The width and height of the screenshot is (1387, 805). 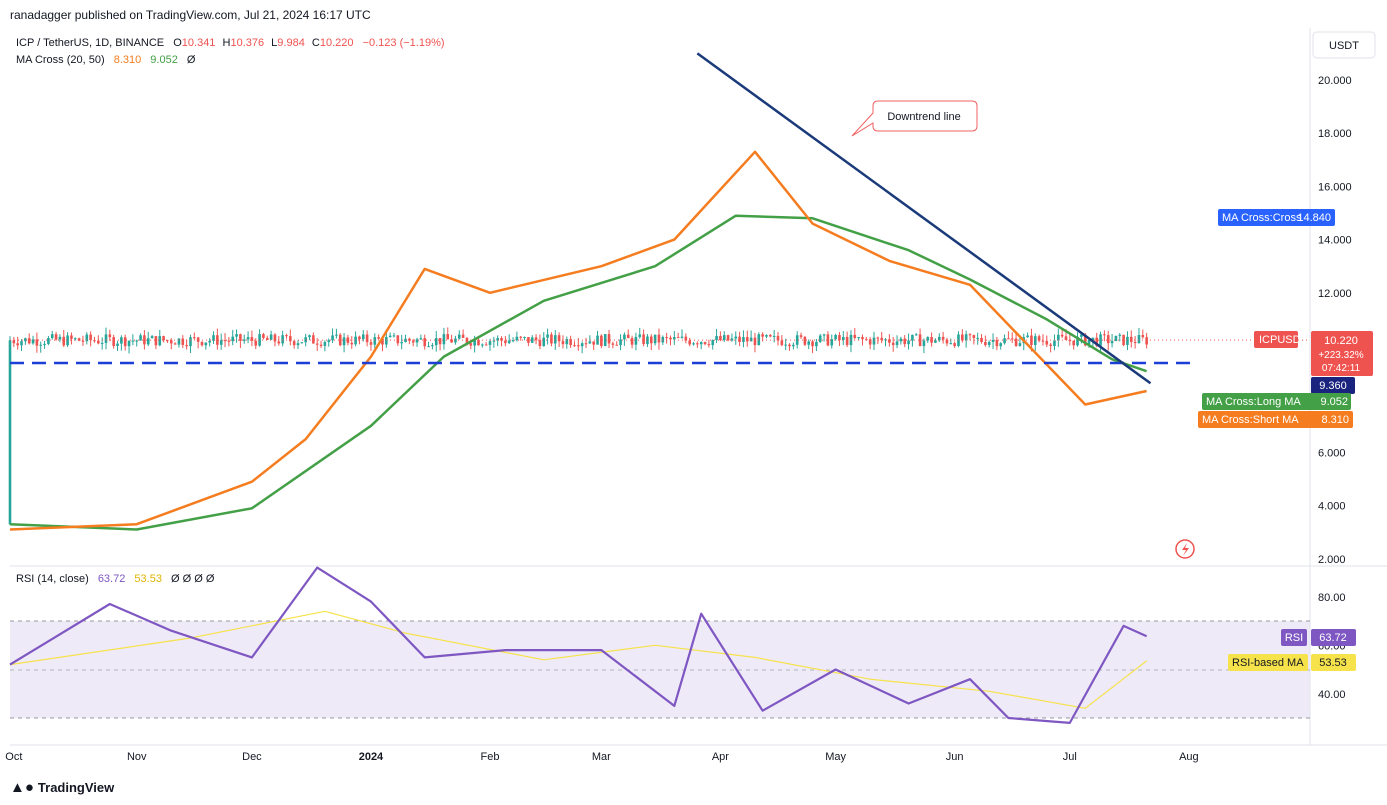 I want to click on tag-rsi-ma-label: RSI-based MA, so click(x=1268, y=663).